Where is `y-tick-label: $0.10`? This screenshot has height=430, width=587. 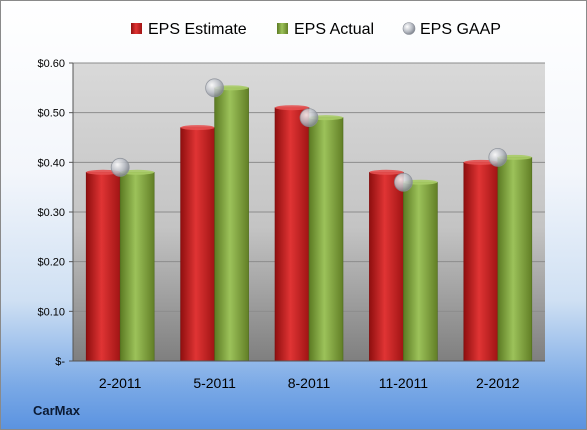 y-tick-label: $0.10 is located at coordinates (51, 312).